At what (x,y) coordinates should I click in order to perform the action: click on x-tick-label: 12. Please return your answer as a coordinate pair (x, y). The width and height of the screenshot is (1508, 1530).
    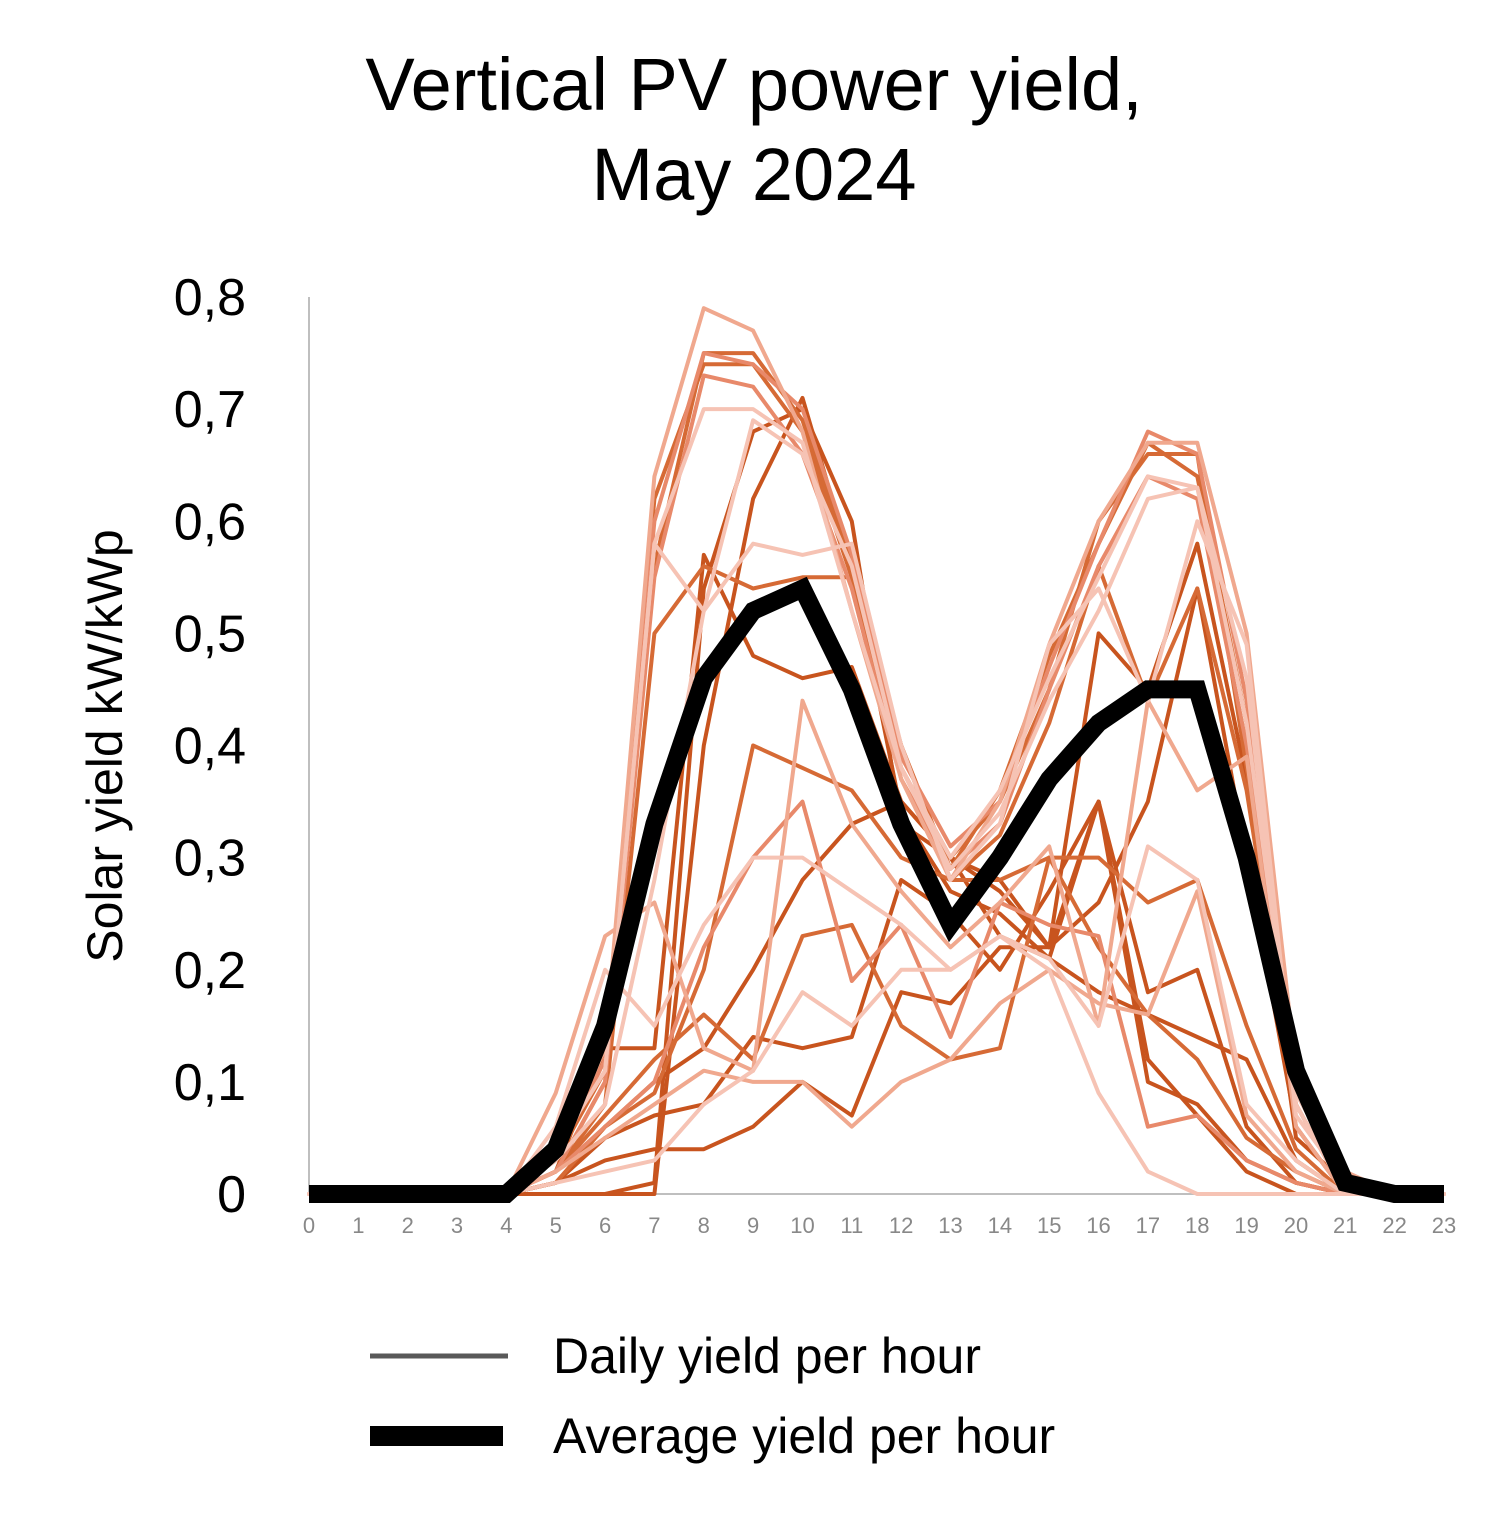
    Looking at the image, I should click on (901, 1225).